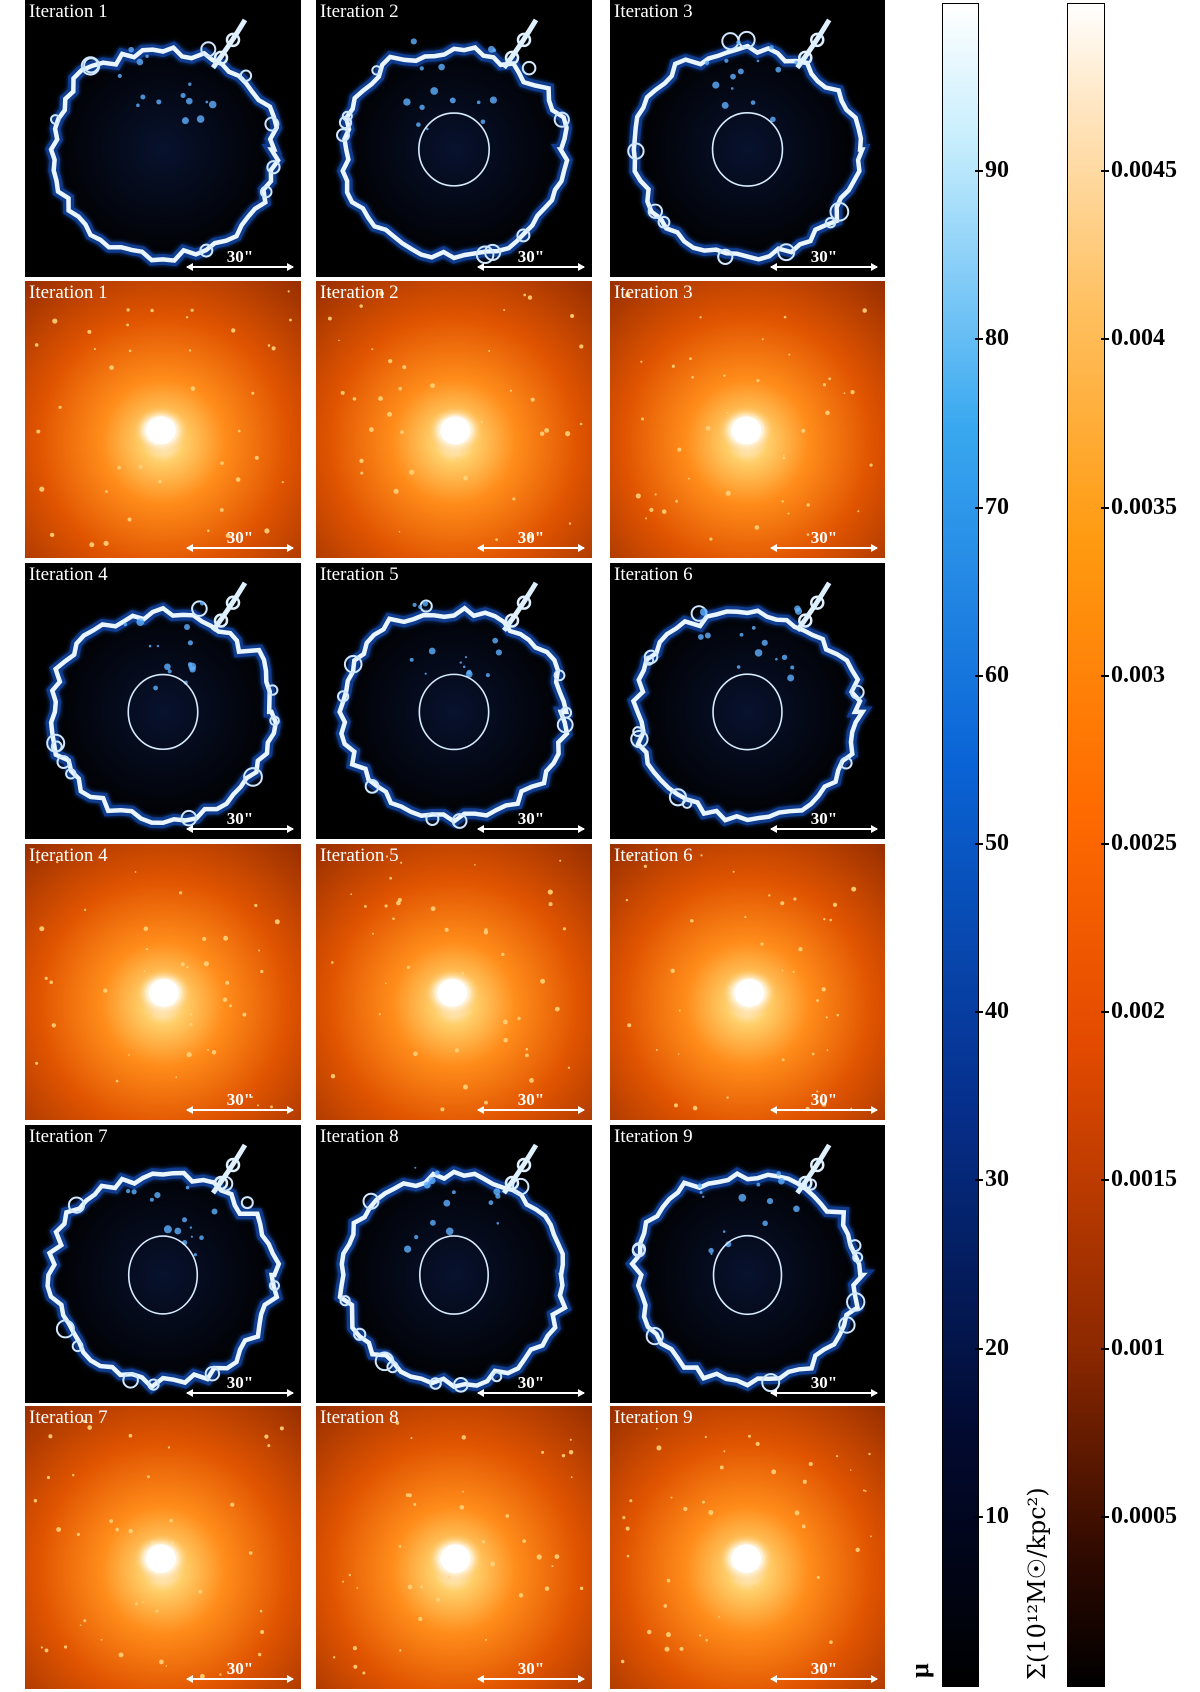 The height and width of the screenshot is (1692, 1200). I want to click on sigma-tick-label: 0.003, so click(1138, 674).